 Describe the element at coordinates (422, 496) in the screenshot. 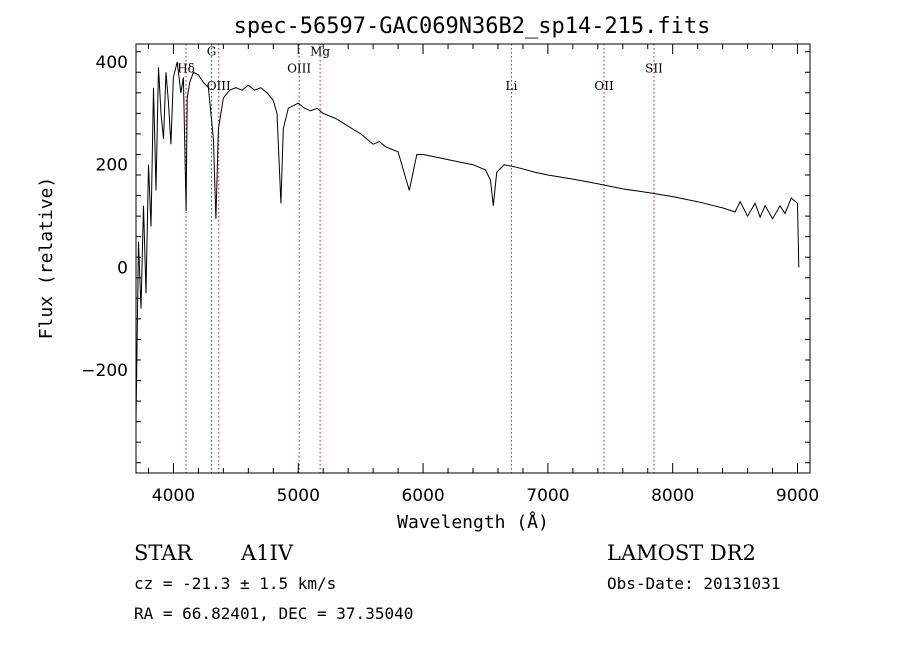

I see `x-tick-label: 6000` at that location.